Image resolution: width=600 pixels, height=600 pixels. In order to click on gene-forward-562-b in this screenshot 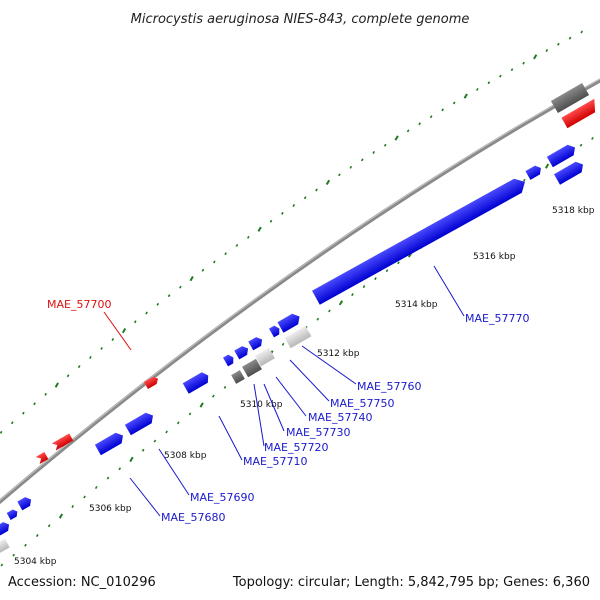, I will do `click(570, 172)`.